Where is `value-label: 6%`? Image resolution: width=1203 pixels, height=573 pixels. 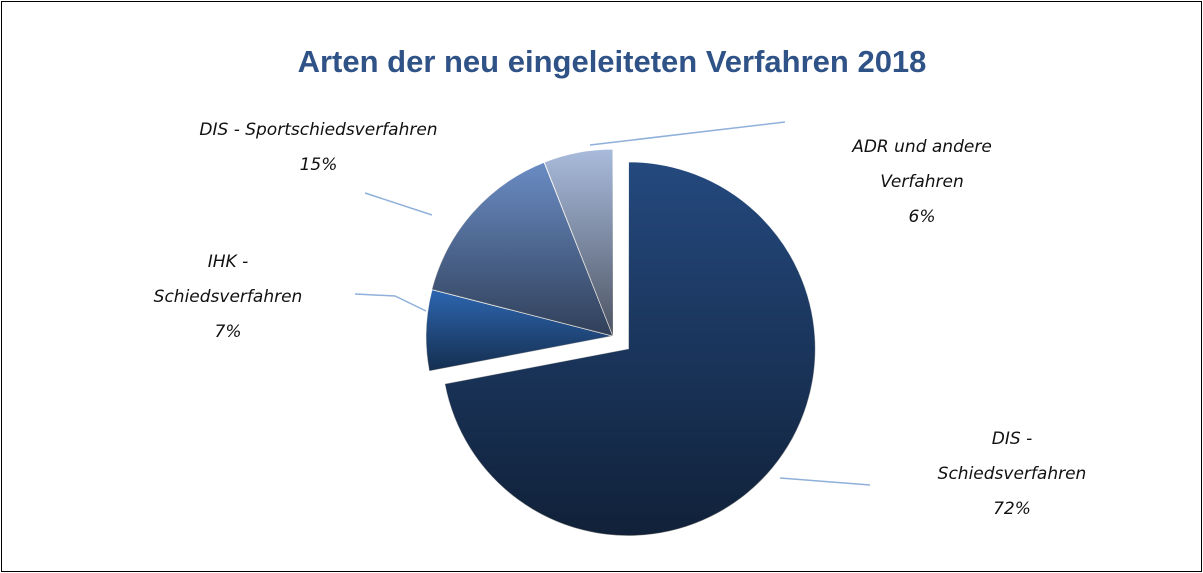
value-label: 6% is located at coordinates (922, 217).